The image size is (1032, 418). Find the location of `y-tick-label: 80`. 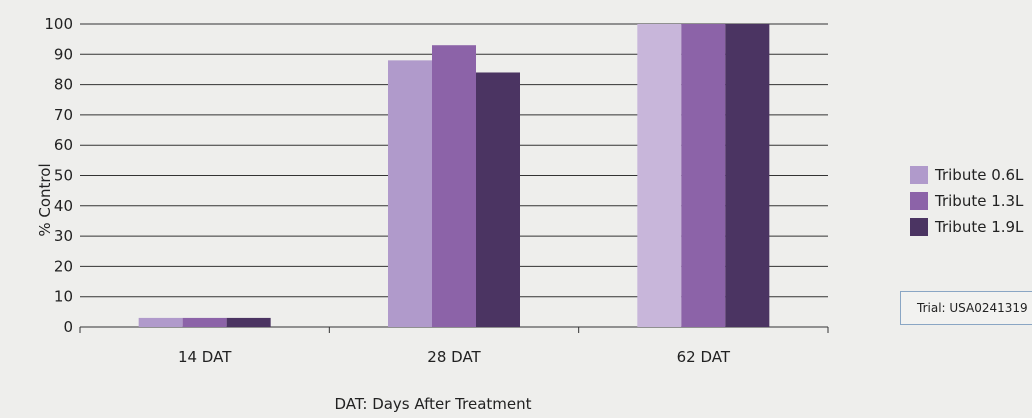

y-tick-label: 80 is located at coordinates (63, 85).